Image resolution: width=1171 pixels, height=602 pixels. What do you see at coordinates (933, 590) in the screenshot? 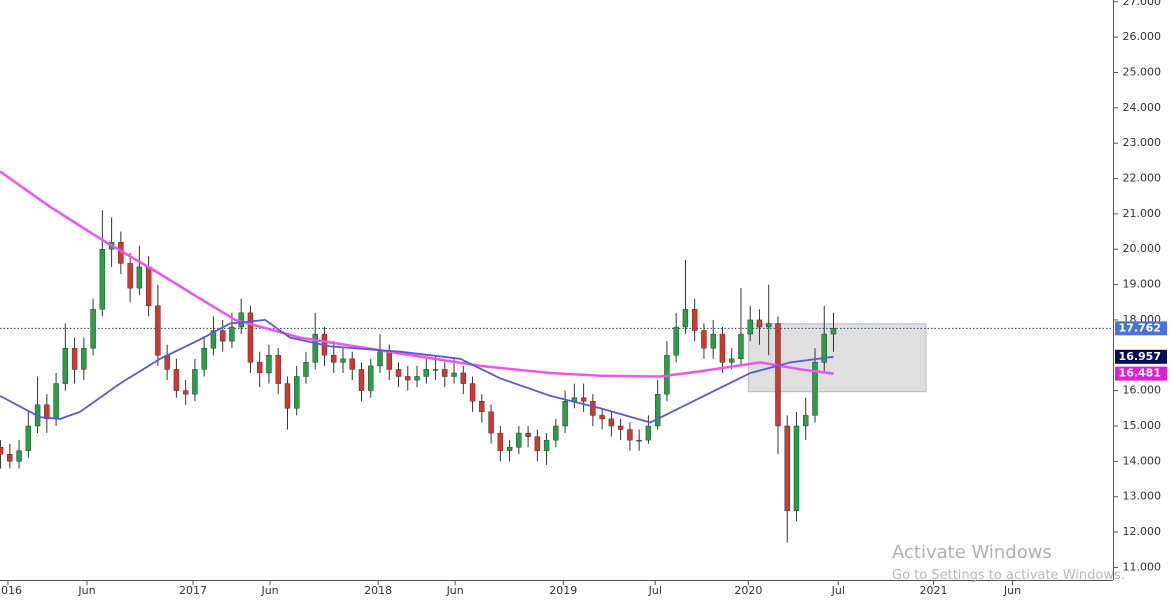
I see `x-tick-label: 2021` at bounding box center [933, 590].